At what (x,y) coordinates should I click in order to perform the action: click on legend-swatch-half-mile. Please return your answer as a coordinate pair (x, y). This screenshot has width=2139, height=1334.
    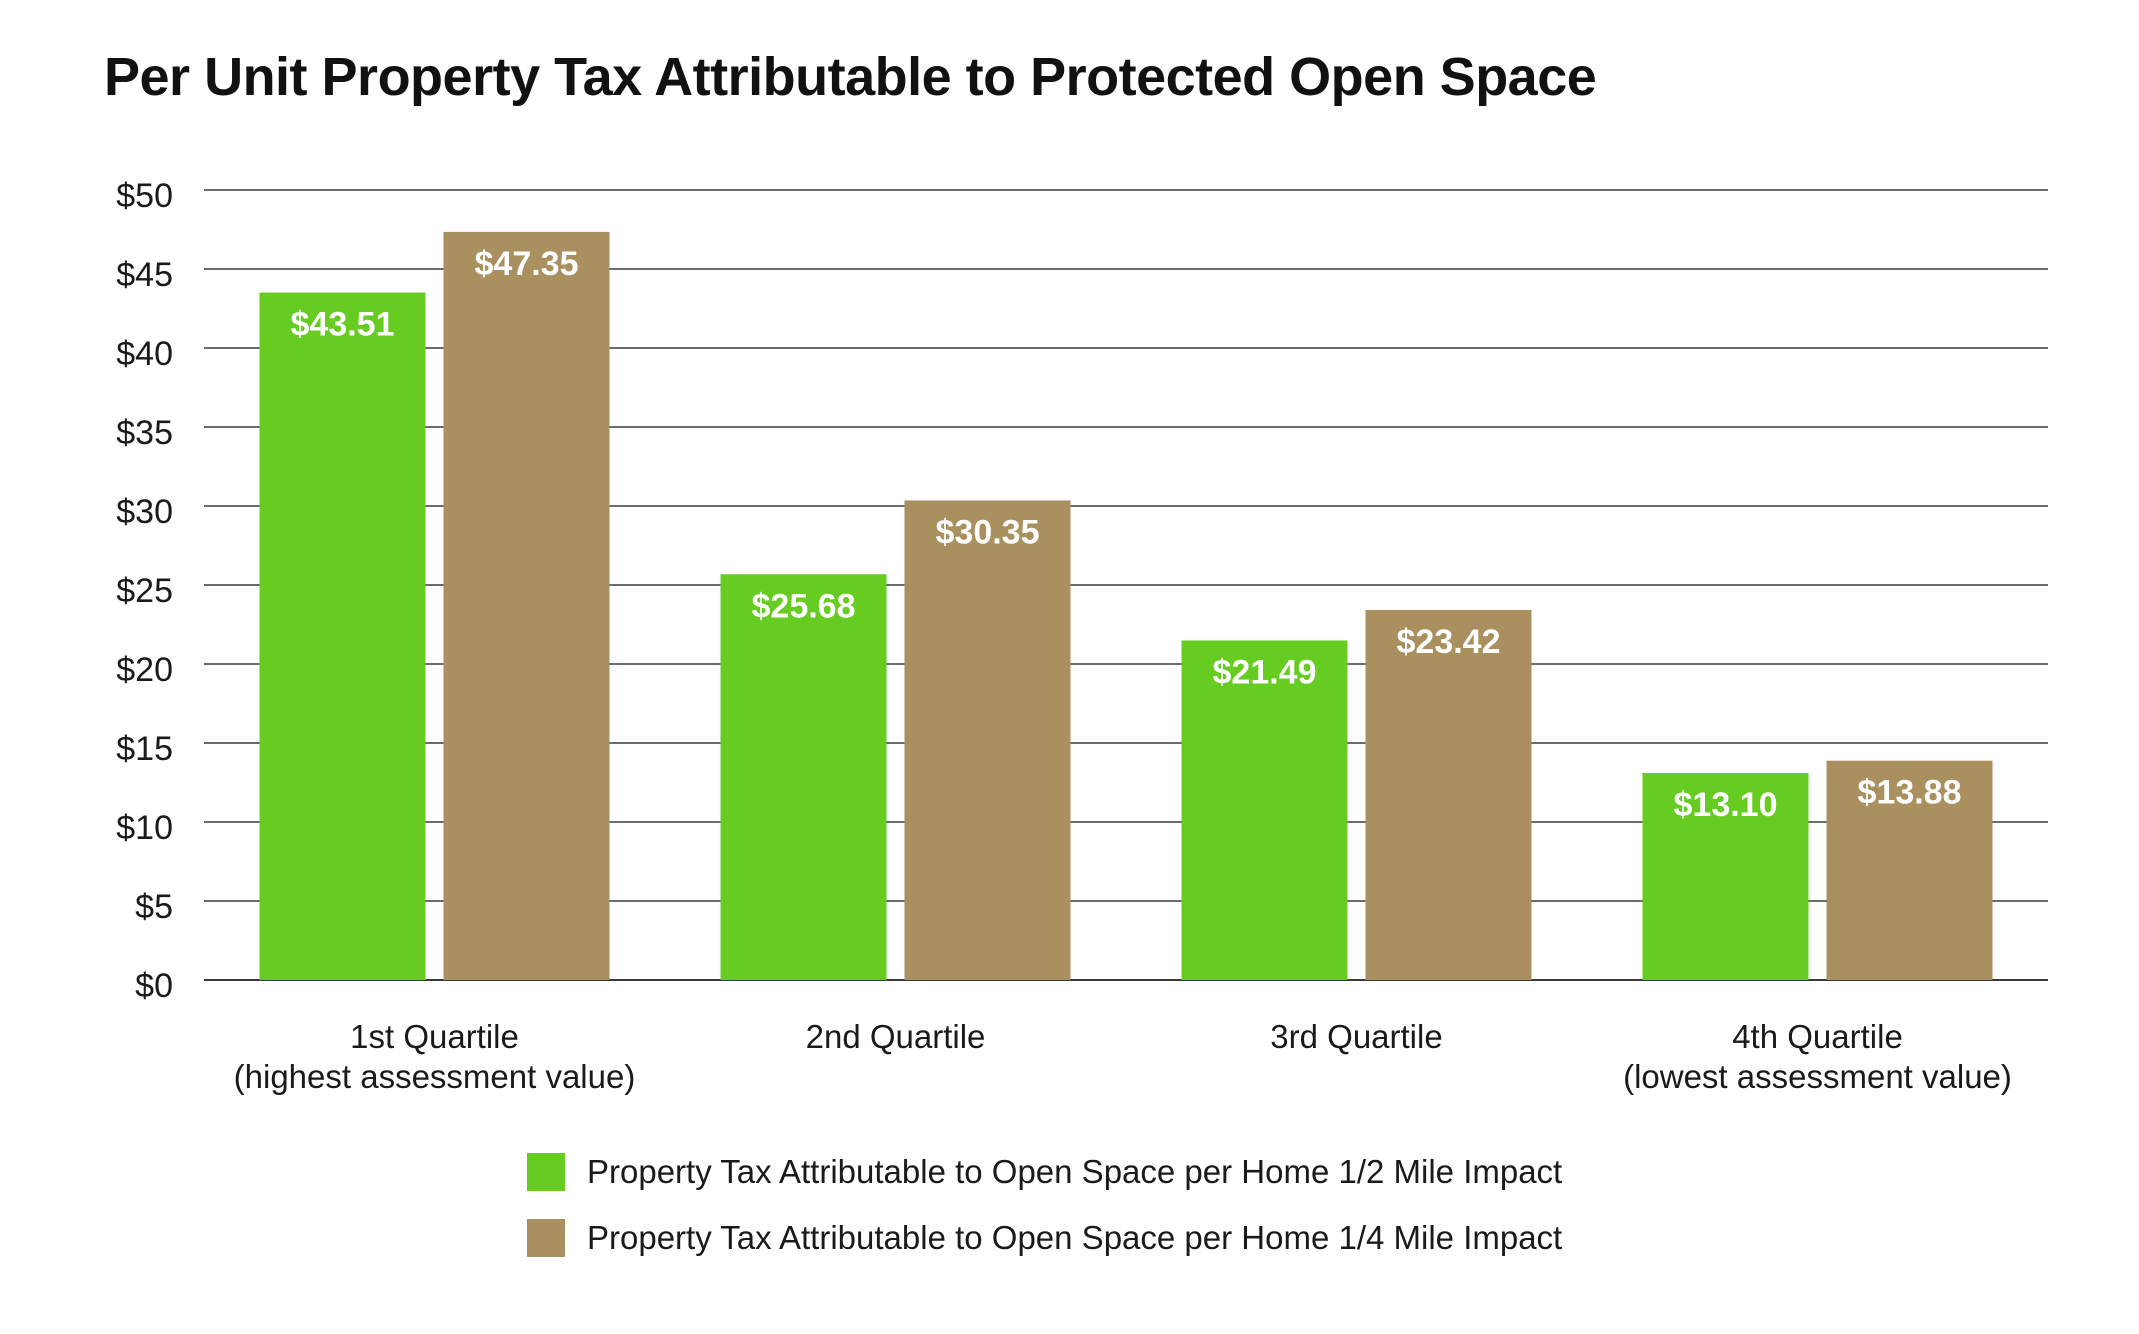
    Looking at the image, I should click on (546, 1172).